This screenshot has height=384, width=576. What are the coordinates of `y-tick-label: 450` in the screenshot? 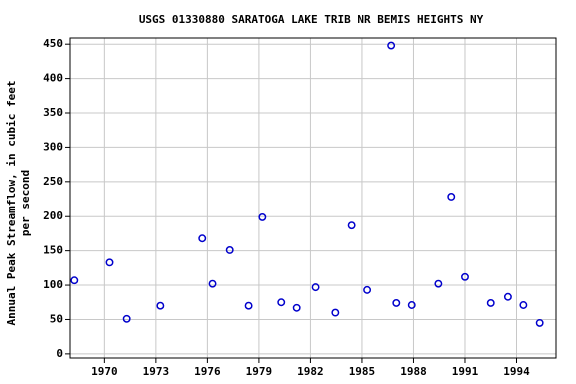 It's located at (53, 43).